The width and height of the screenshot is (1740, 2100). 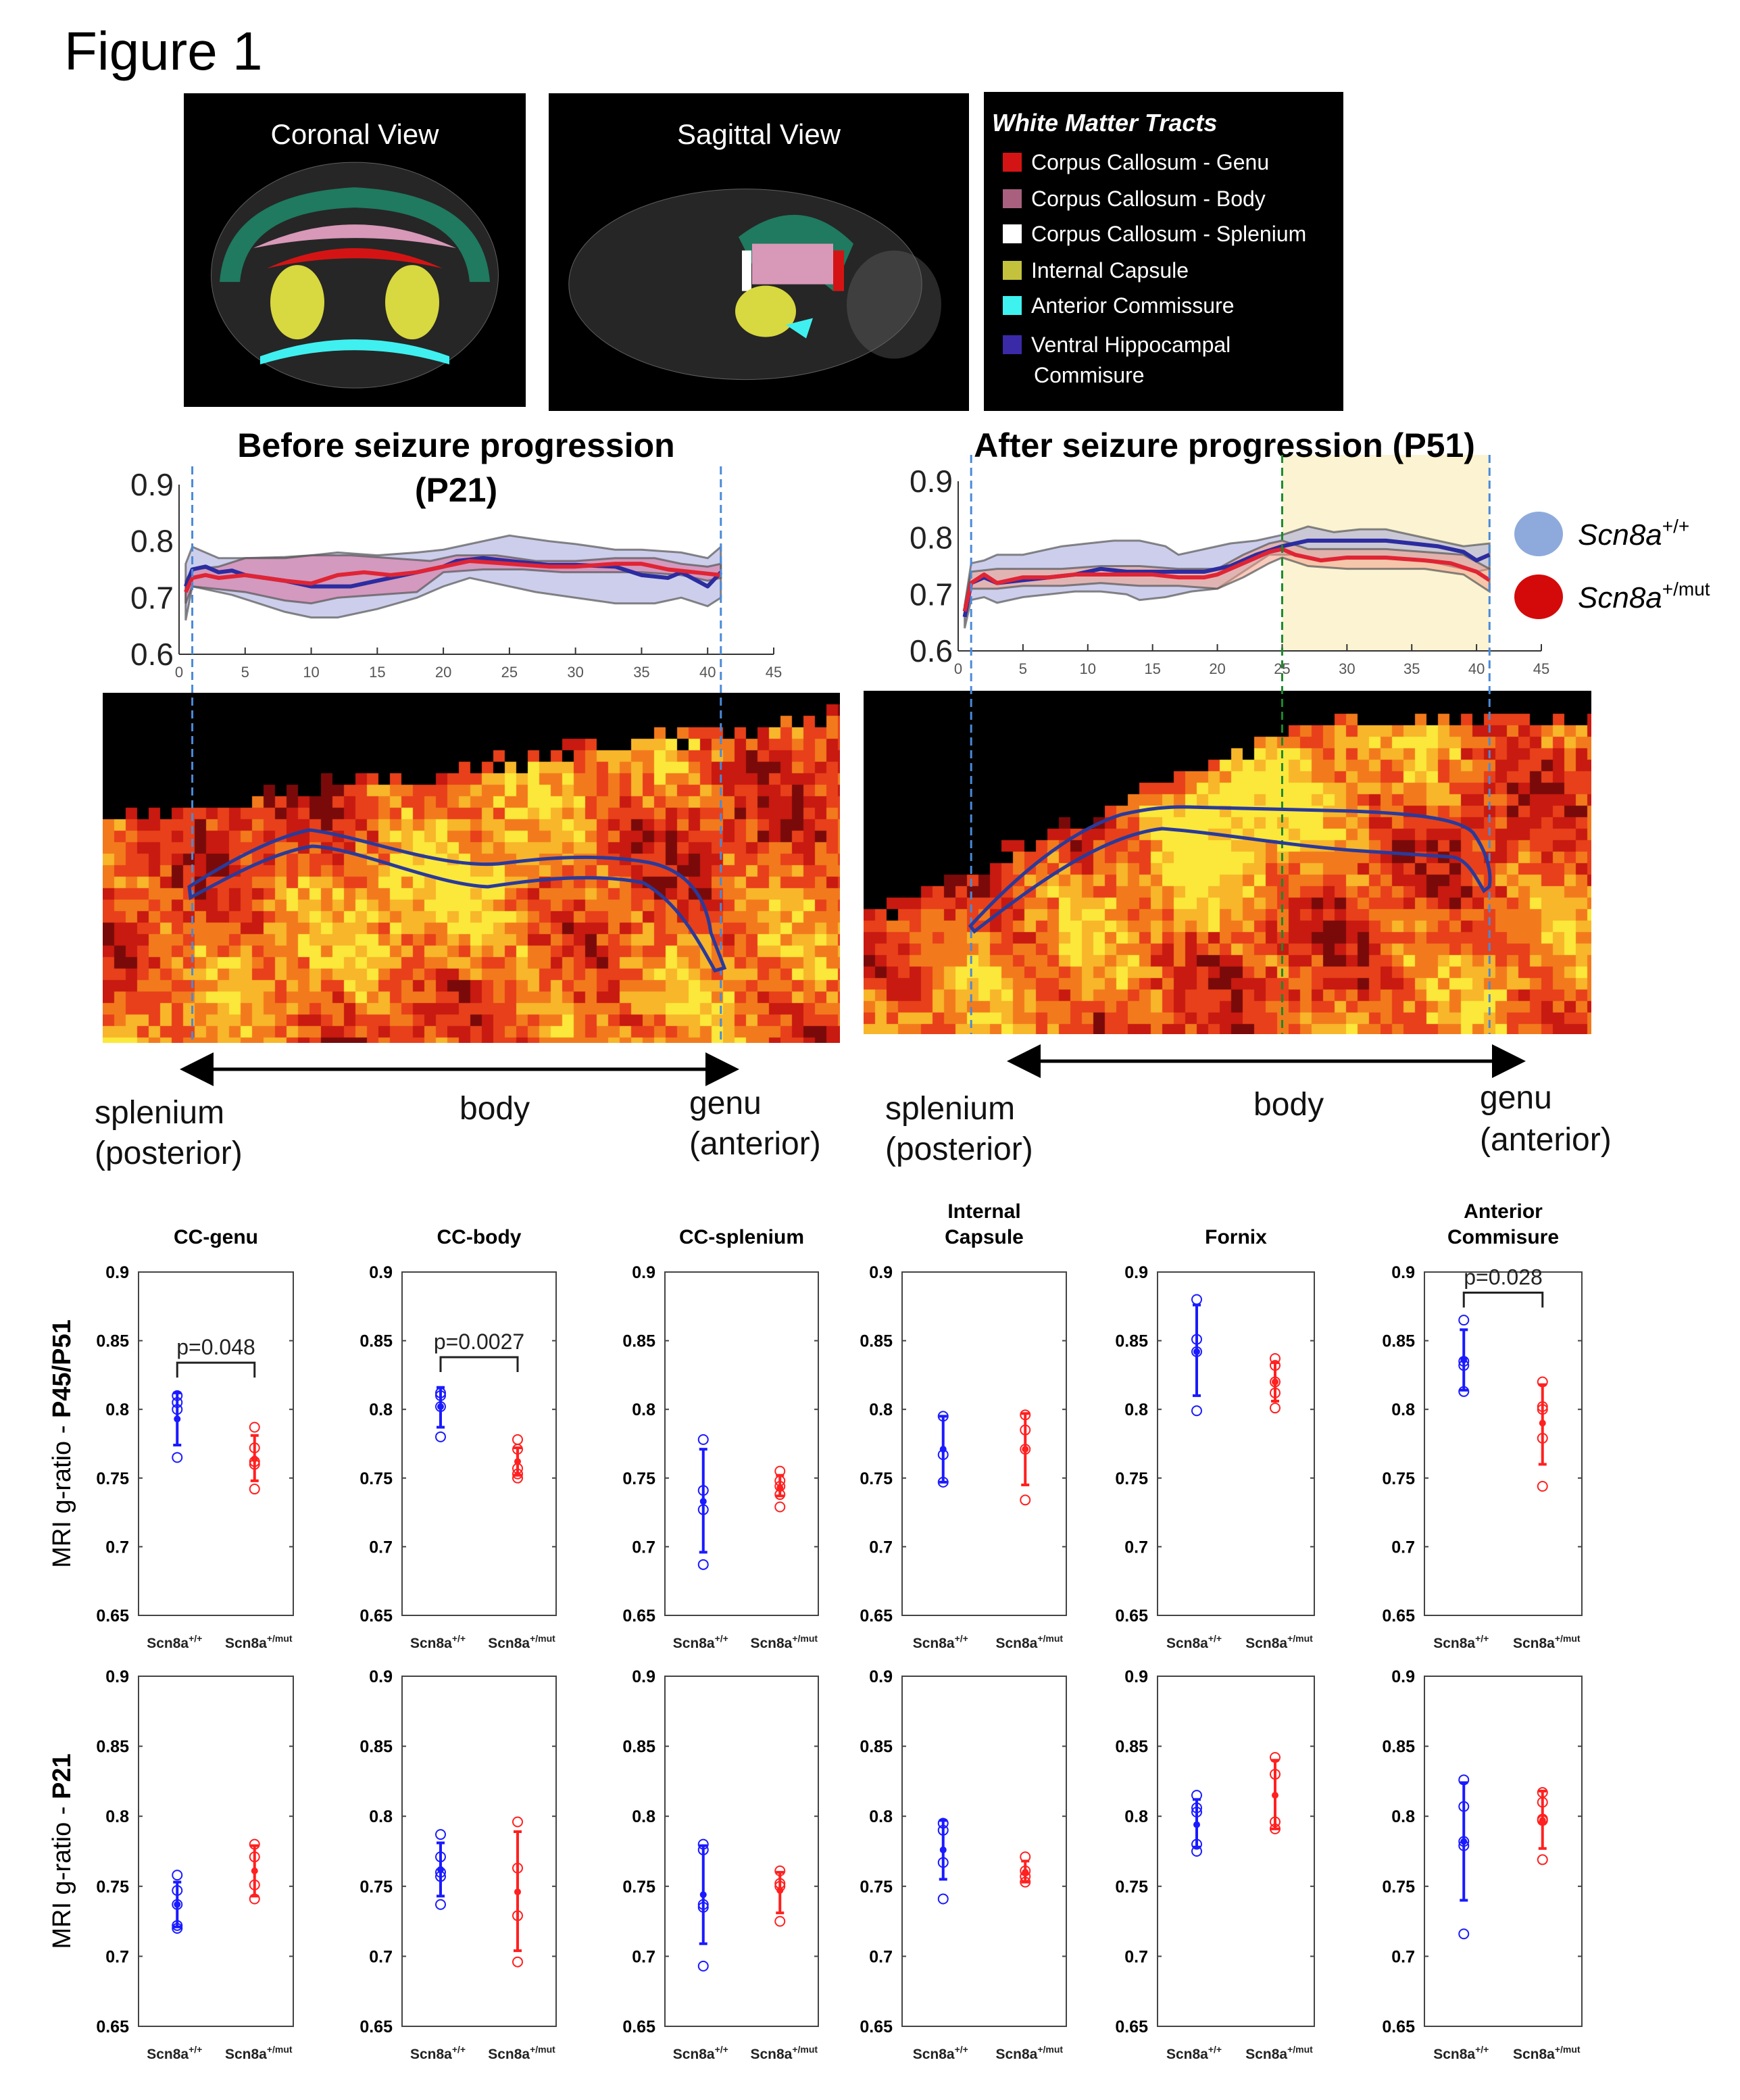 What do you see at coordinates (297, 302) in the screenshot?
I see `internal-capsule-left` at bounding box center [297, 302].